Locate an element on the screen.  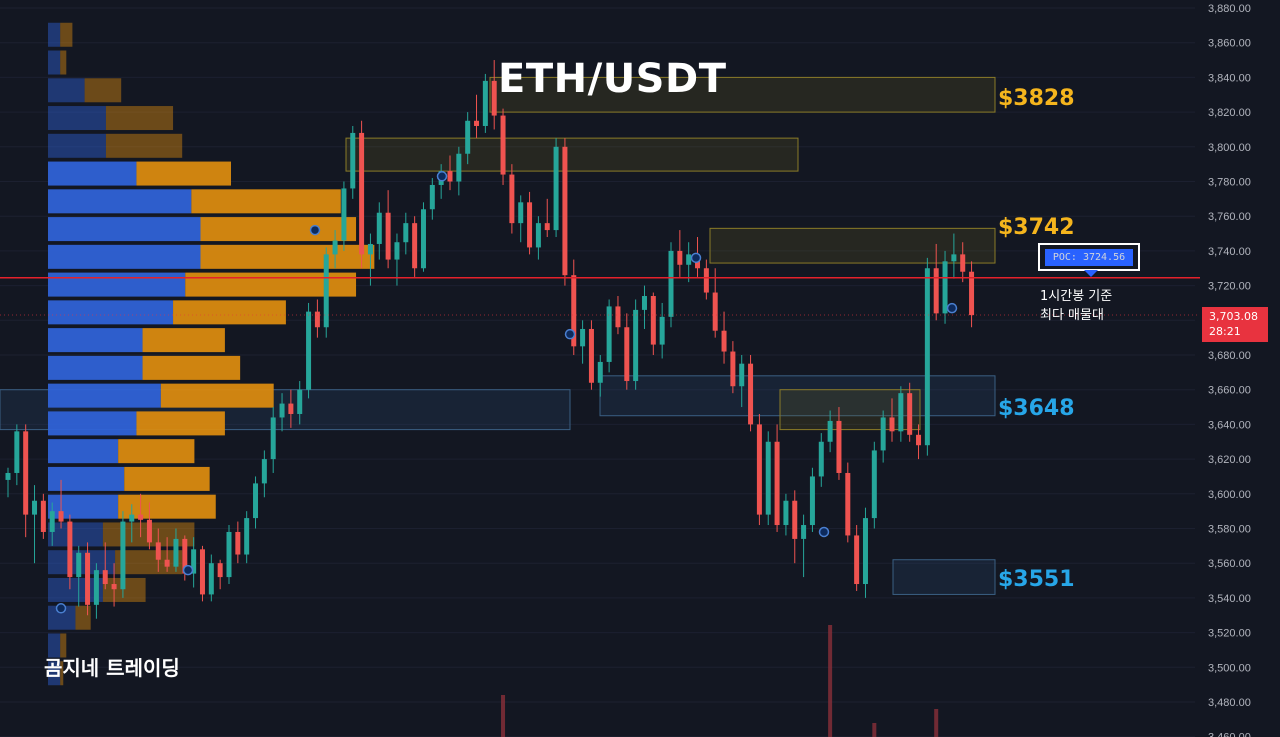
y-tick-label: 3,500.00 is located at coordinates (1229, 668).